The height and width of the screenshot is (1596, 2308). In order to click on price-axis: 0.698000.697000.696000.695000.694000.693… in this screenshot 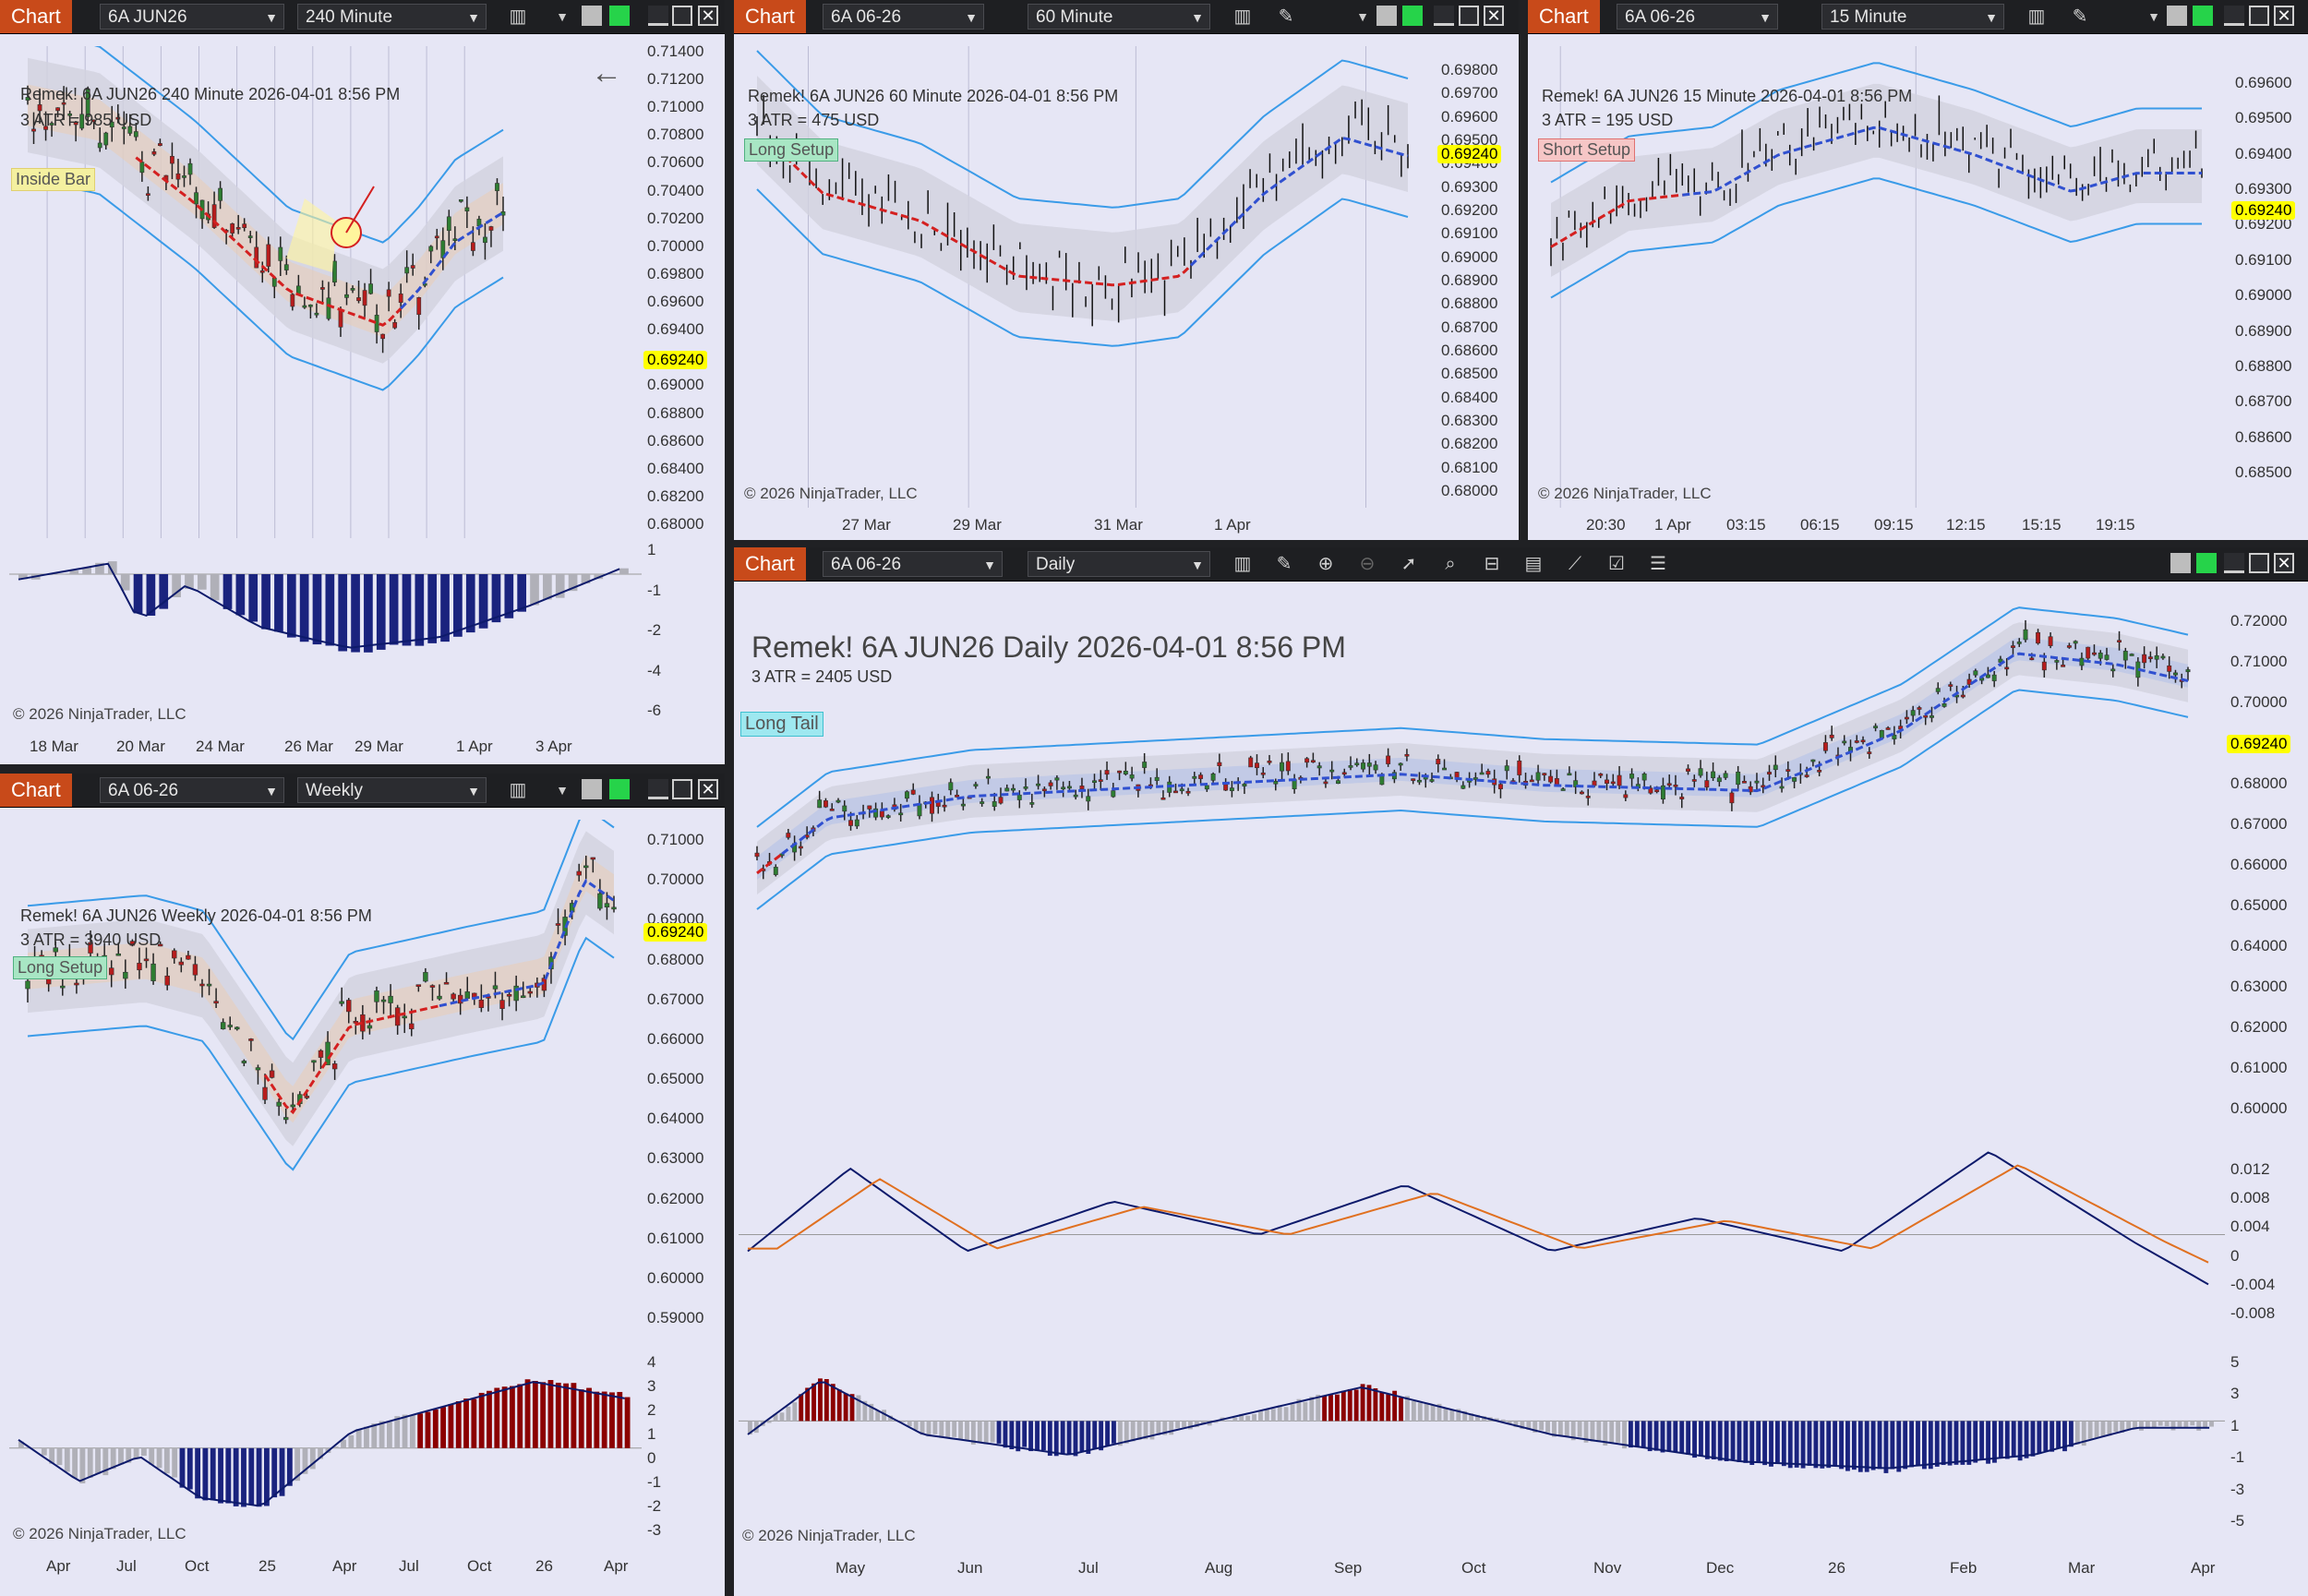, I will do `click(1477, 277)`.